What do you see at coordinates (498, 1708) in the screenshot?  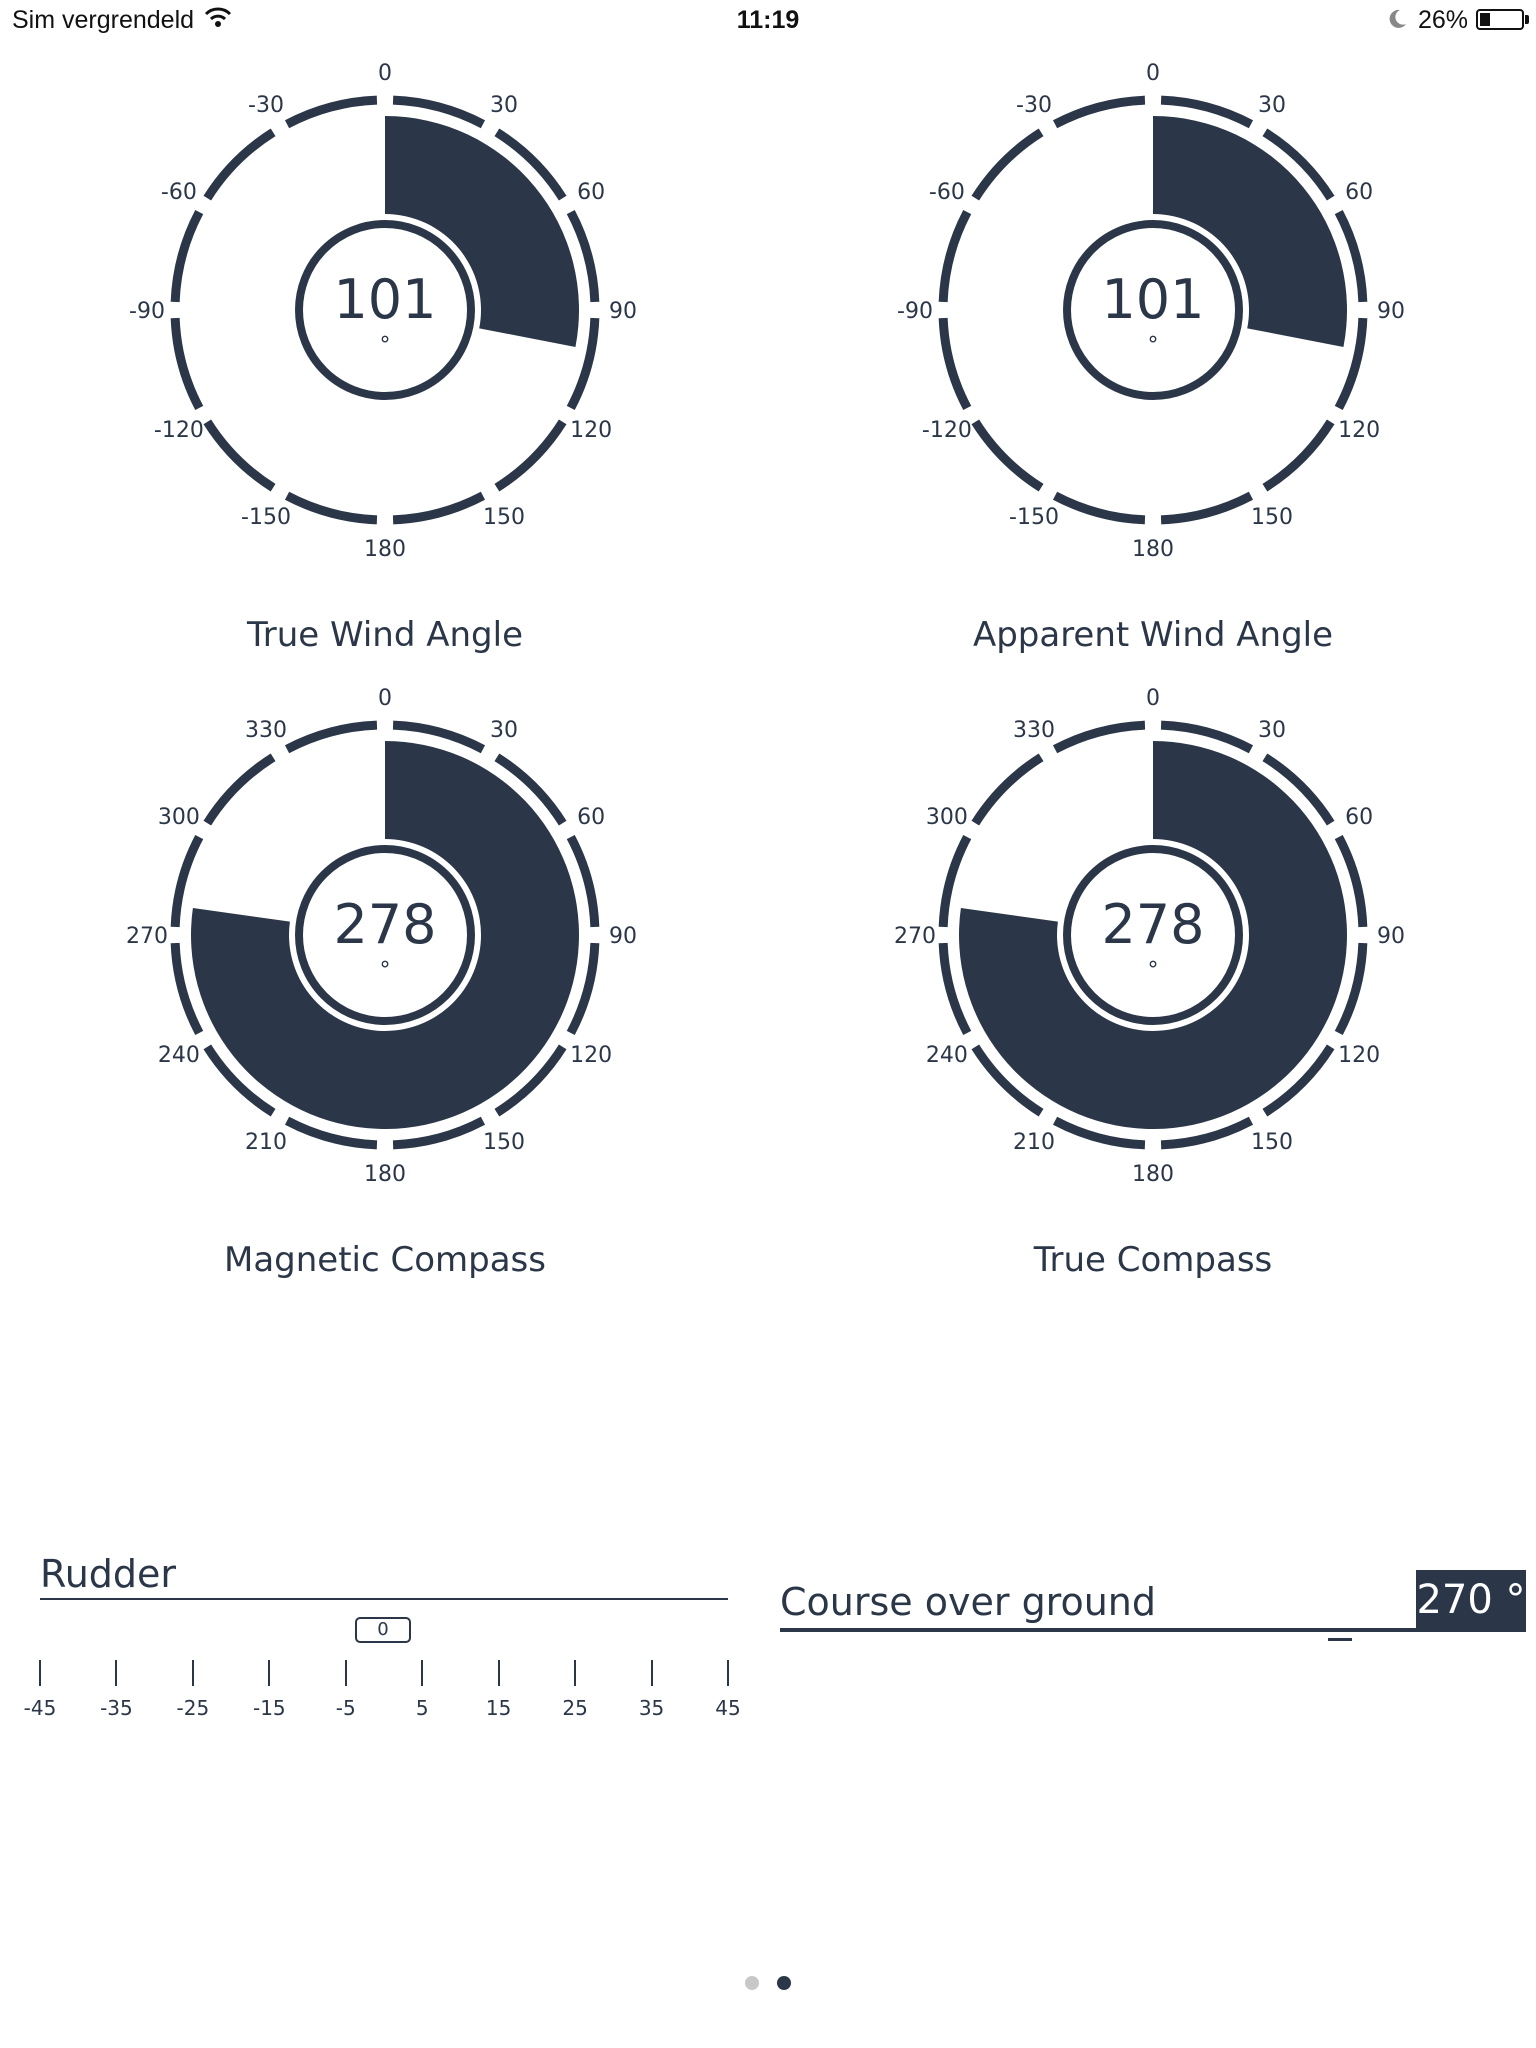 I see `rudder-scale-label: 15` at bounding box center [498, 1708].